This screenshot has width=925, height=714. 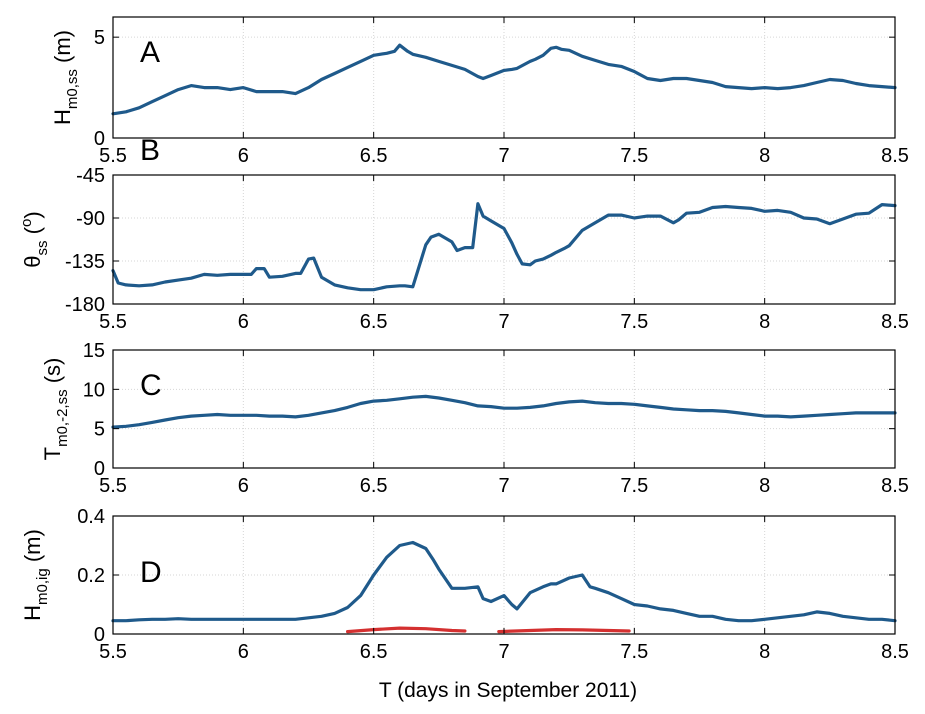 I want to click on y-tick-label: -45, so click(x=90, y=176).